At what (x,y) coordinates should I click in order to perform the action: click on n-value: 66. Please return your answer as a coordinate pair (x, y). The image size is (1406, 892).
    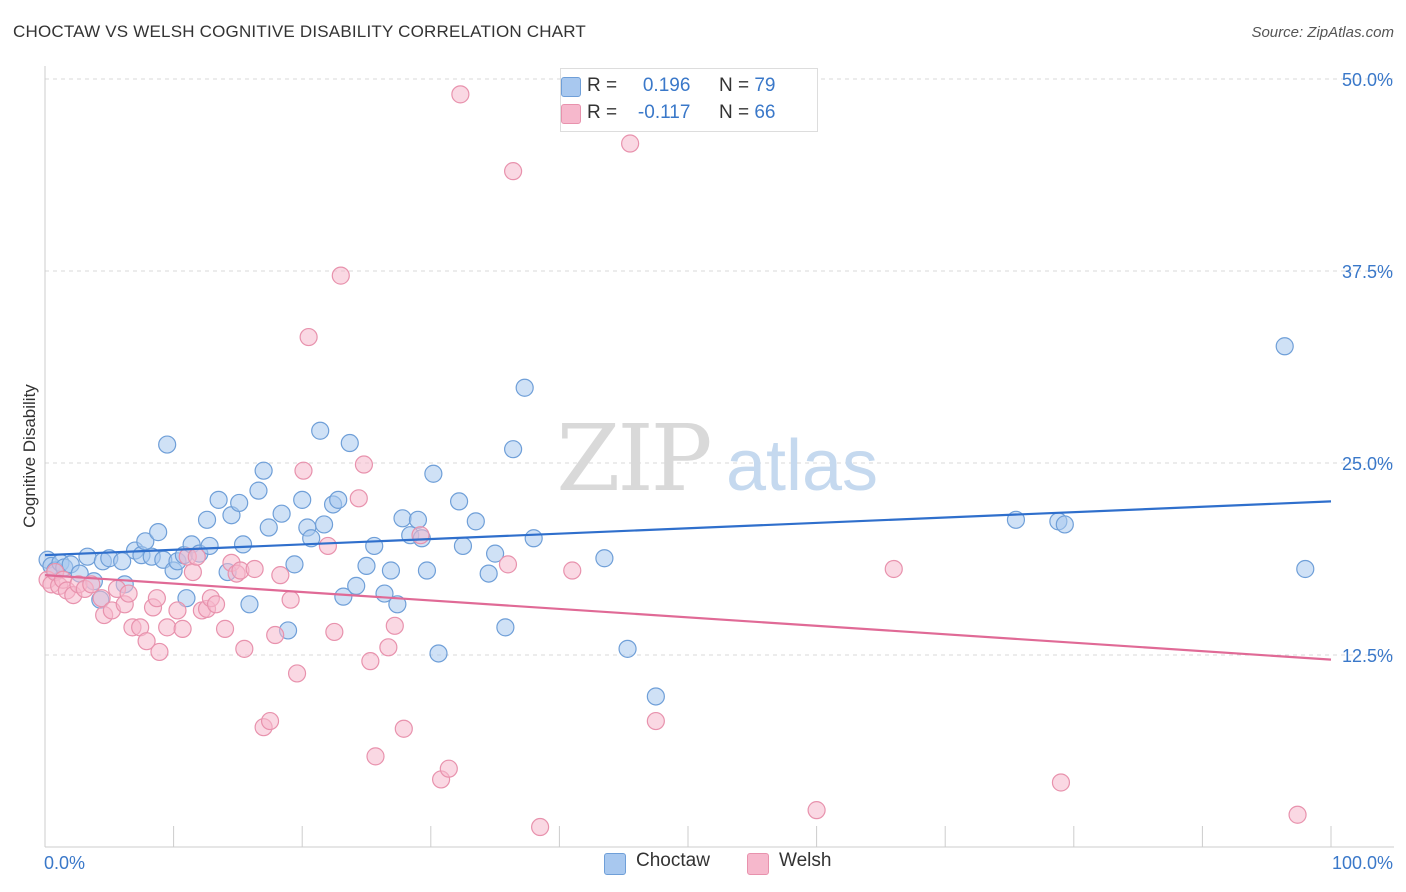
    Looking at the image, I should click on (765, 112).